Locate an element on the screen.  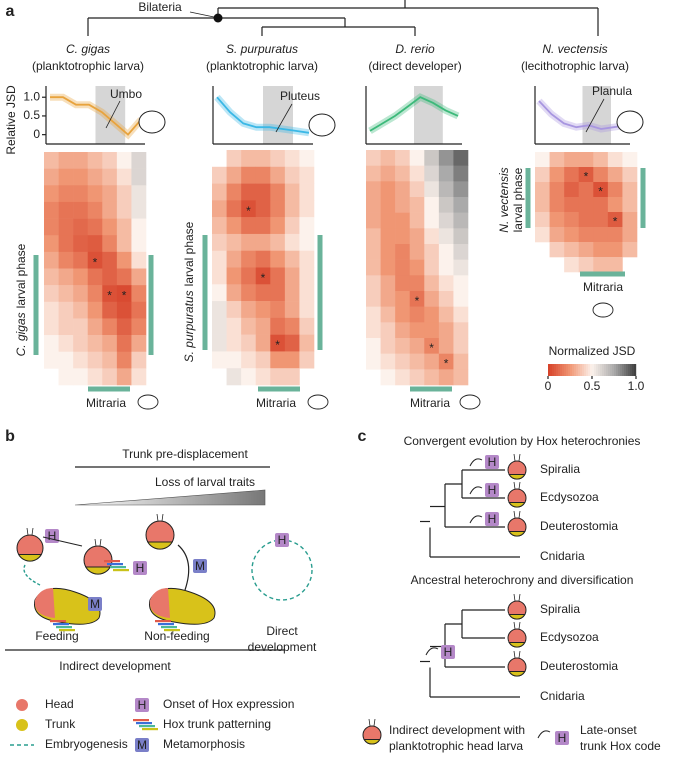
colorbar-tick-label: 1.0 is located at coordinates (636, 386).